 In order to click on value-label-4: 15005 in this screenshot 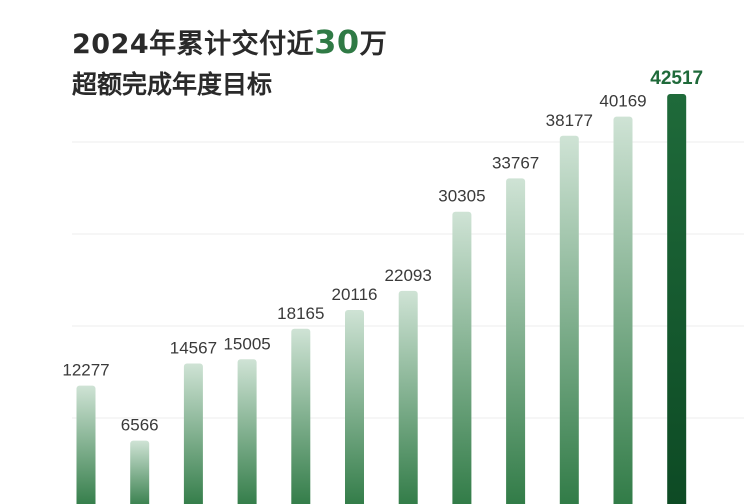, I will do `click(246, 343)`.